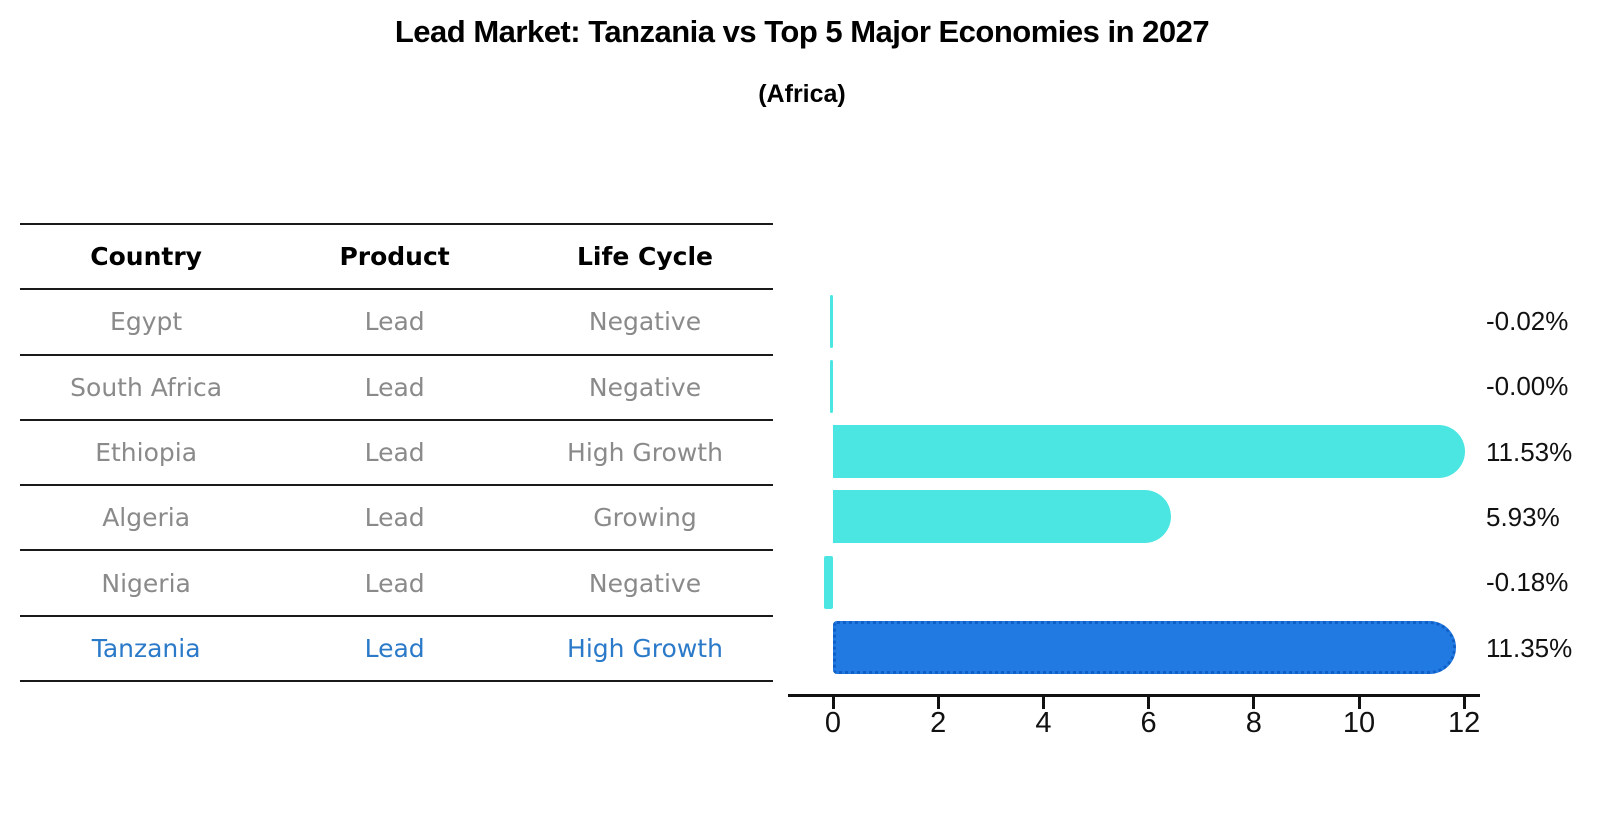 The height and width of the screenshot is (823, 1604). What do you see at coordinates (1527, 386) in the screenshot?
I see `value-label-south-africa: -0.00%` at bounding box center [1527, 386].